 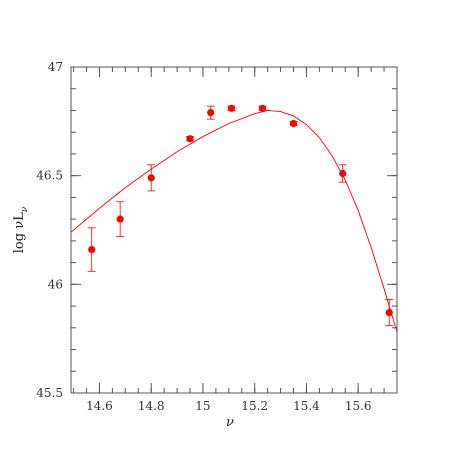 I want to click on y-axis-label: log νLν, so click(x=21, y=229).